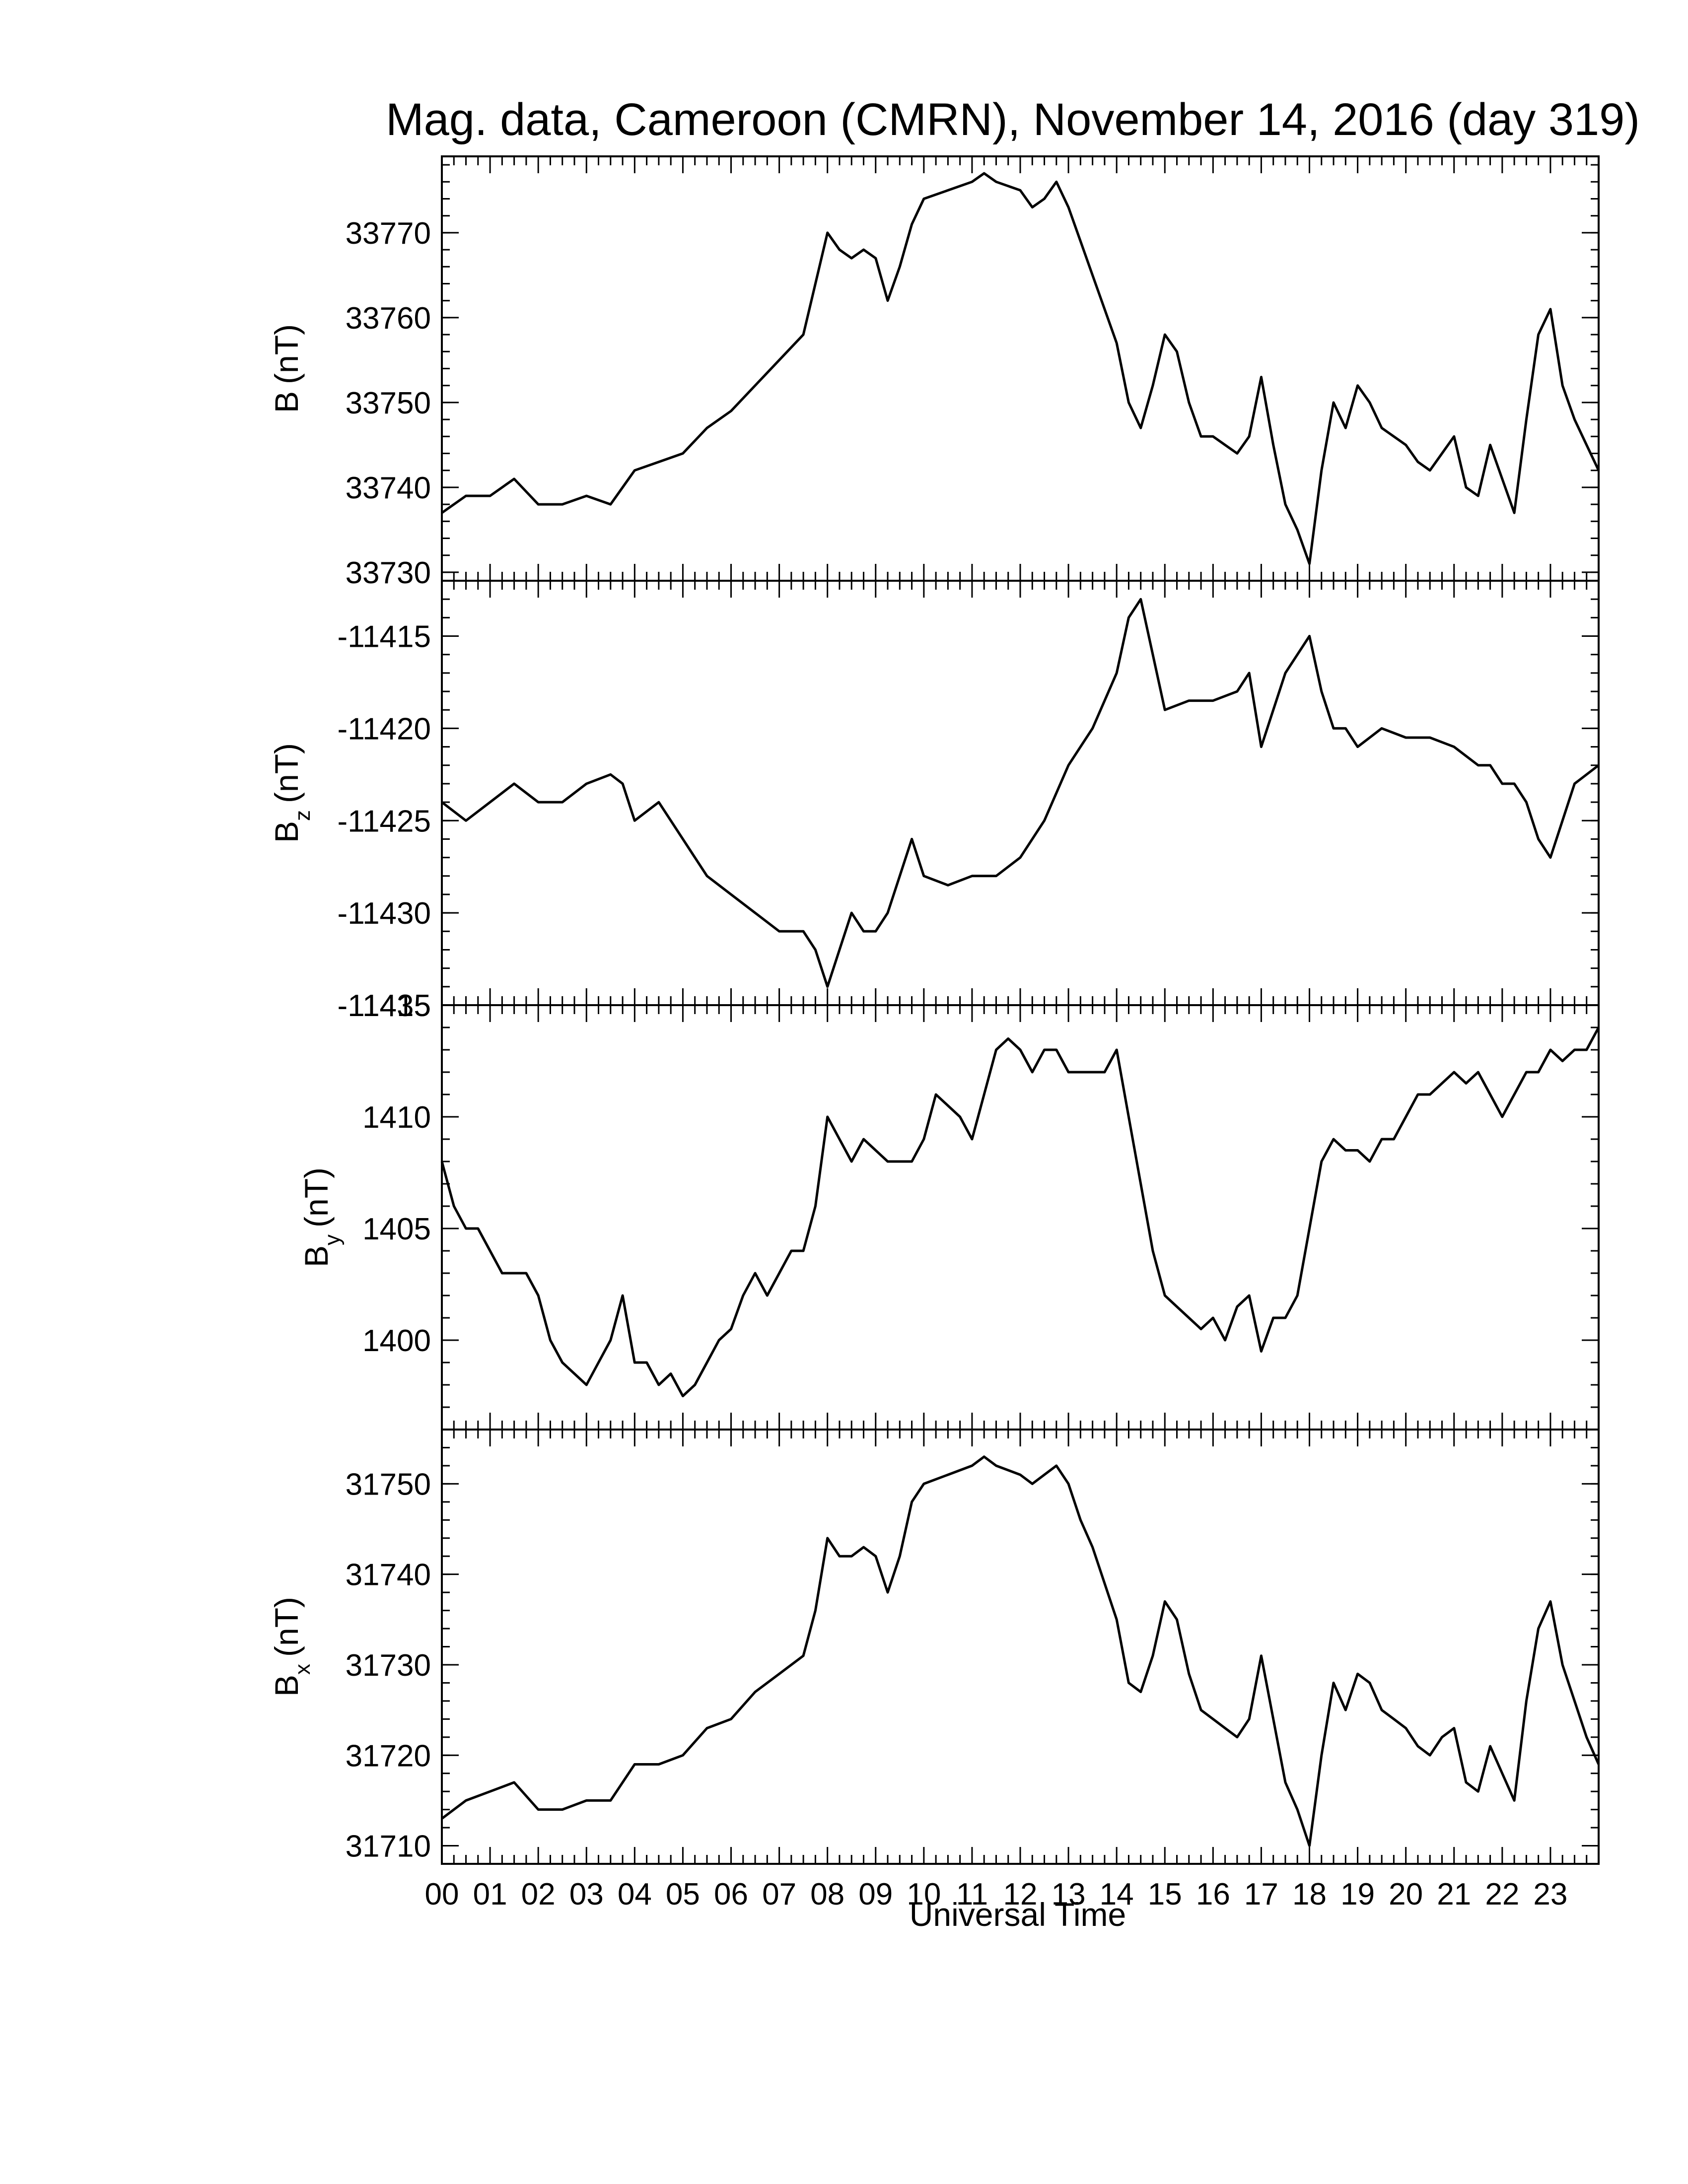 The width and height of the screenshot is (1688, 2184). What do you see at coordinates (442, 1894) in the screenshot?
I see `x-tick-label: 00` at bounding box center [442, 1894].